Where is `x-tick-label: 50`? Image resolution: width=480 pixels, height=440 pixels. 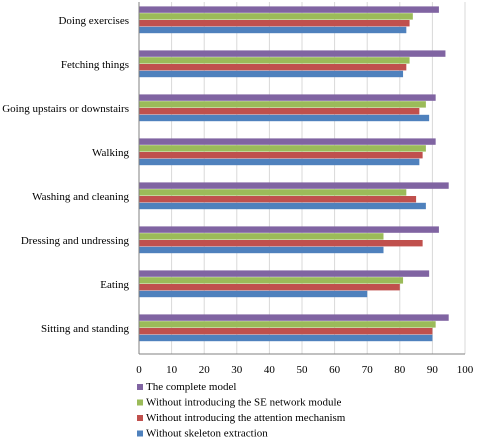
x-tick-label: 50 is located at coordinates (303, 370).